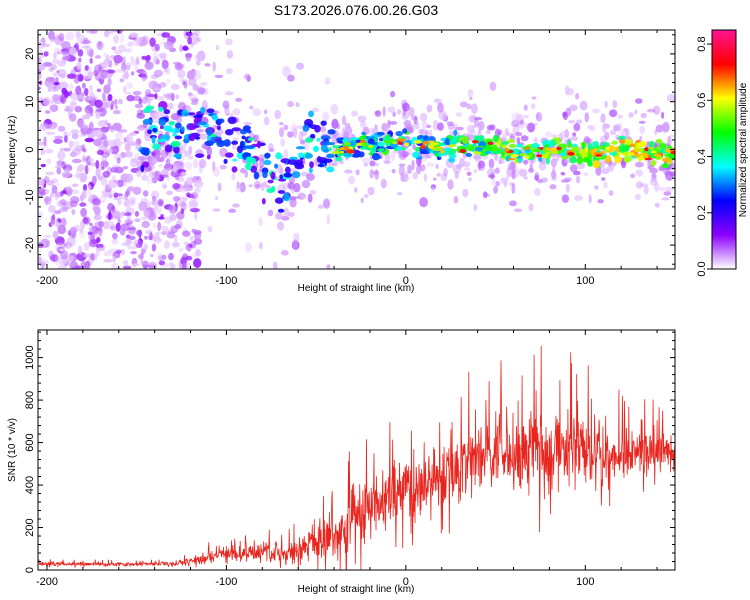  What do you see at coordinates (702, 100) in the screenshot?
I see `colorbar-tick-label: 0.6` at bounding box center [702, 100].